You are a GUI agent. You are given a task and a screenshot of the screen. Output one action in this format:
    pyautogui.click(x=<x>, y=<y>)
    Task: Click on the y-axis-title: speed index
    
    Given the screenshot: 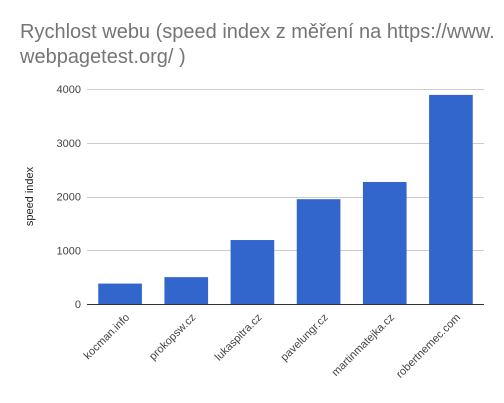 What is the action you would take?
    pyautogui.click(x=30, y=196)
    